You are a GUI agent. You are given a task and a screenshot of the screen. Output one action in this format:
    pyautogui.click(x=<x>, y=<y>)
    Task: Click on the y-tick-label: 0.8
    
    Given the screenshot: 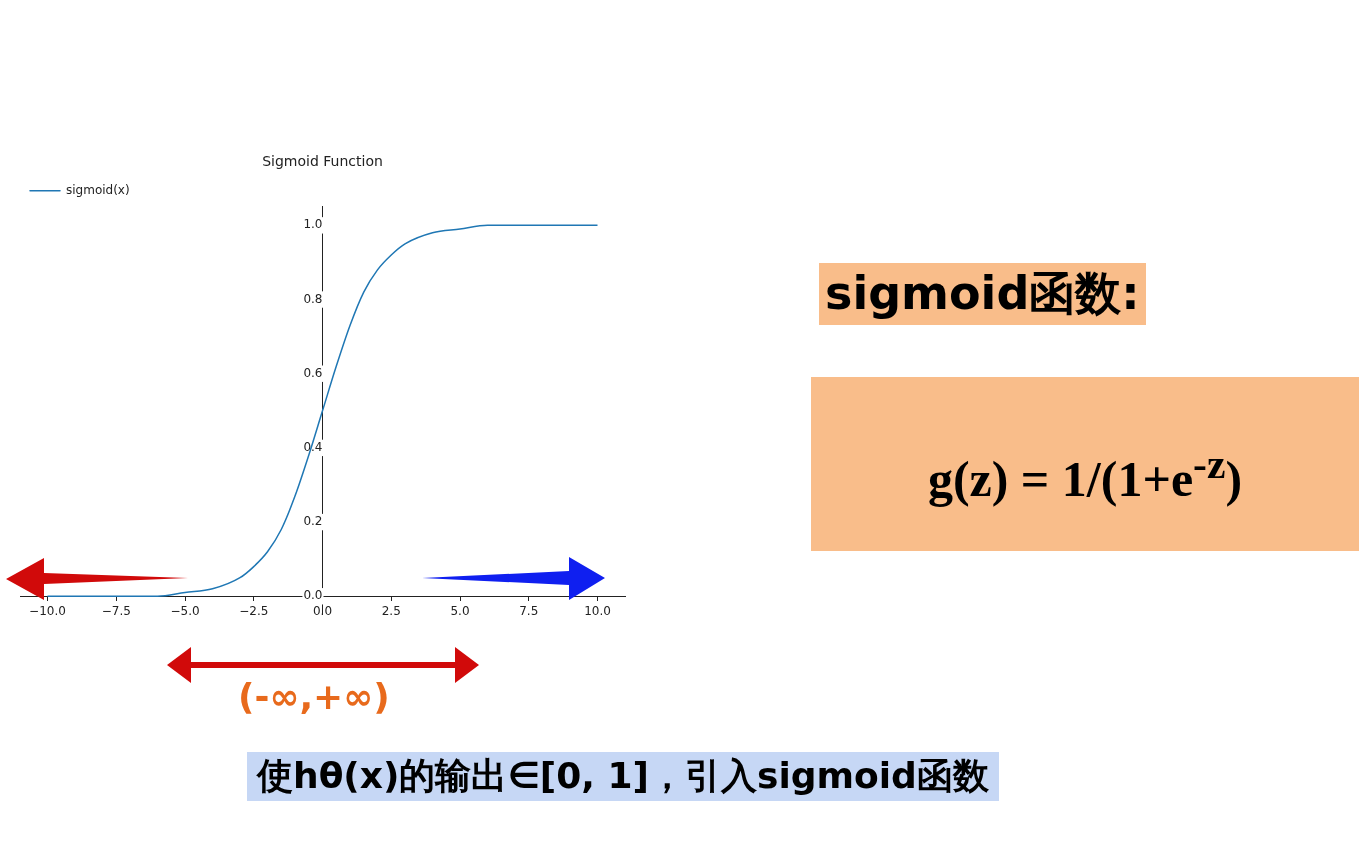 What is the action you would take?
    pyautogui.click(x=313, y=298)
    